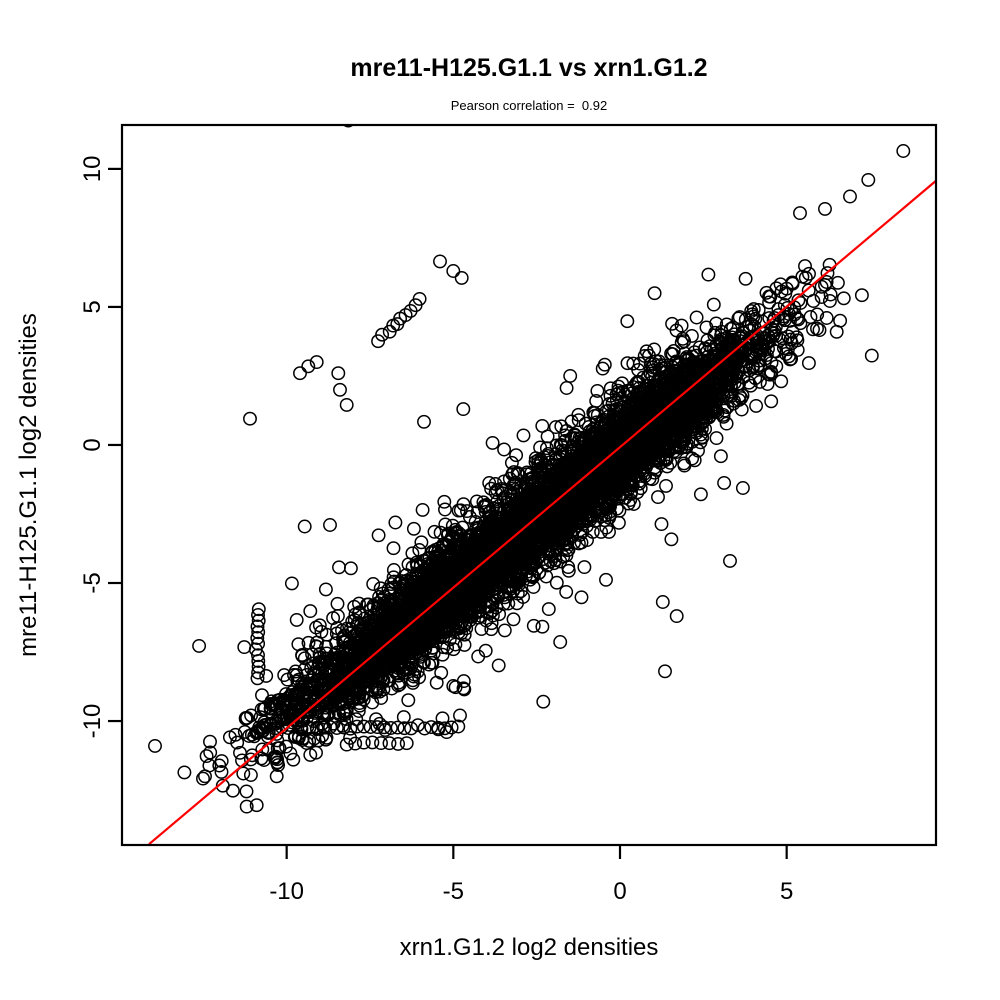 The width and height of the screenshot is (1000, 1000). Describe the element at coordinates (529, 105) in the screenshot. I see `chart-subtitle: Pearson correlation = 0.92` at that location.